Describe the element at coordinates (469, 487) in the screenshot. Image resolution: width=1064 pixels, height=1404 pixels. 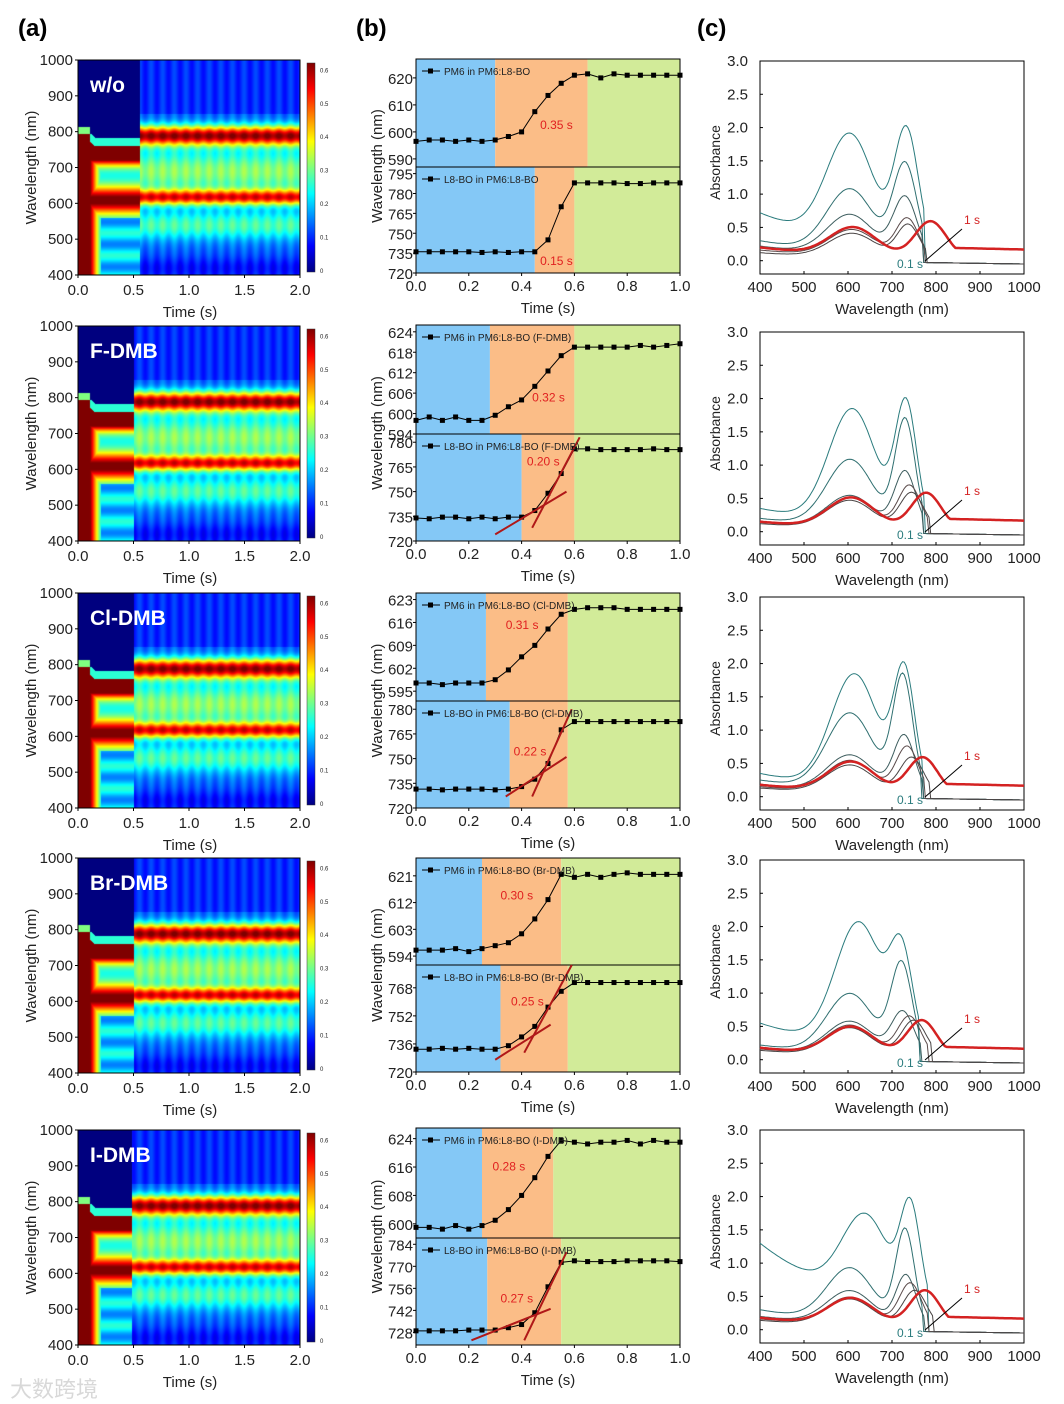
I see `phase-blue-region` at that location.